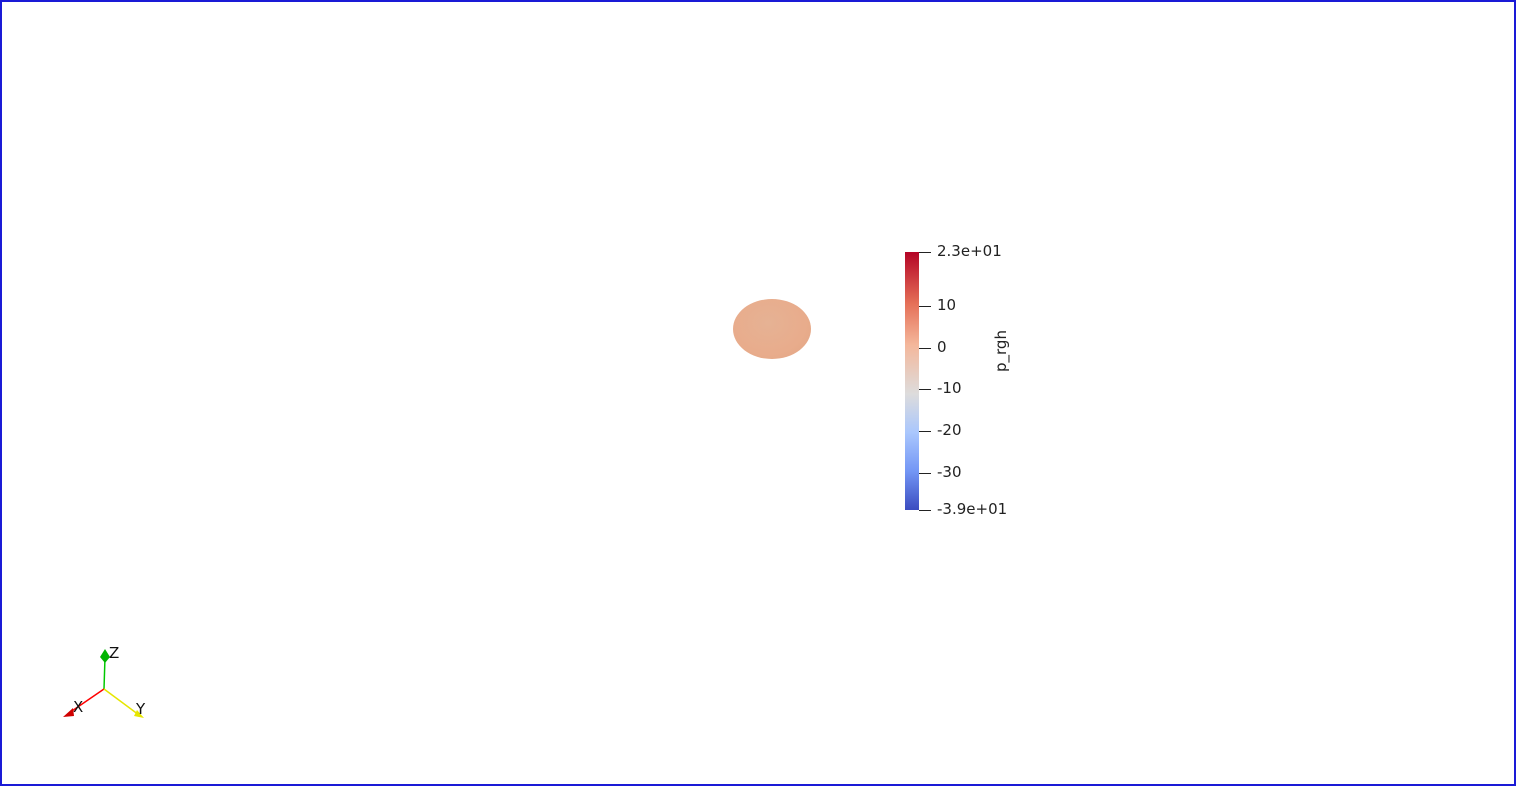 The image size is (1516, 786). I want to click on colorbar-tick-label: 0, so click(942, 347).